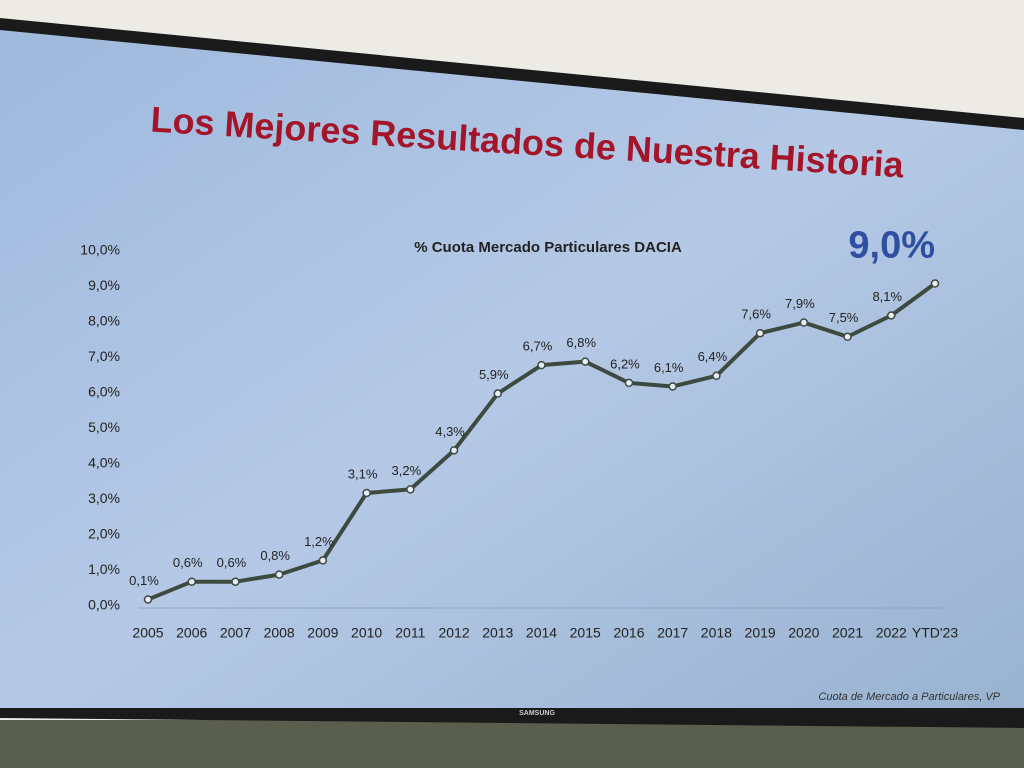 Image resolution: width=1024 pixels, height=768 pixels. Describe the element at coordinates (756, 314) in the screenshot. I see `value-label: 7,6%` at that location.